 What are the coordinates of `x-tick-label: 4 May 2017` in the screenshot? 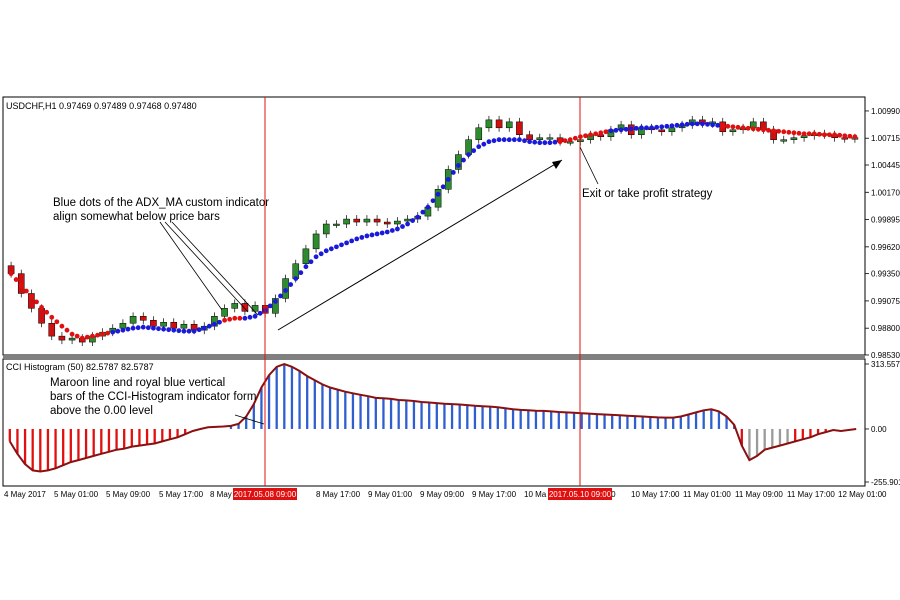 It's located at (25, 494).